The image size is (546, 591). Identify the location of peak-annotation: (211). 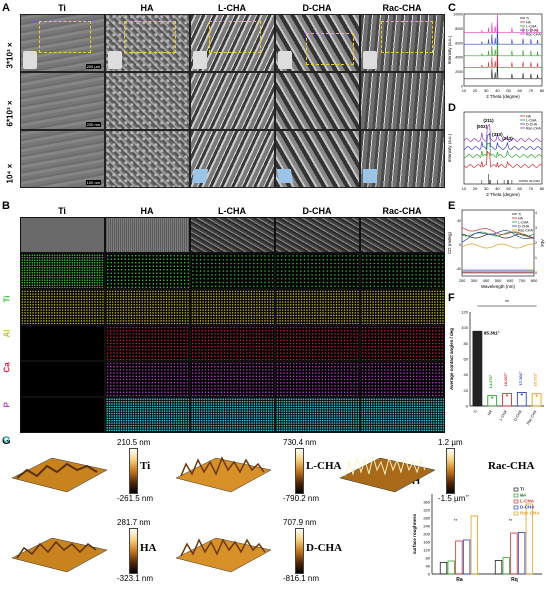
(488, 120).